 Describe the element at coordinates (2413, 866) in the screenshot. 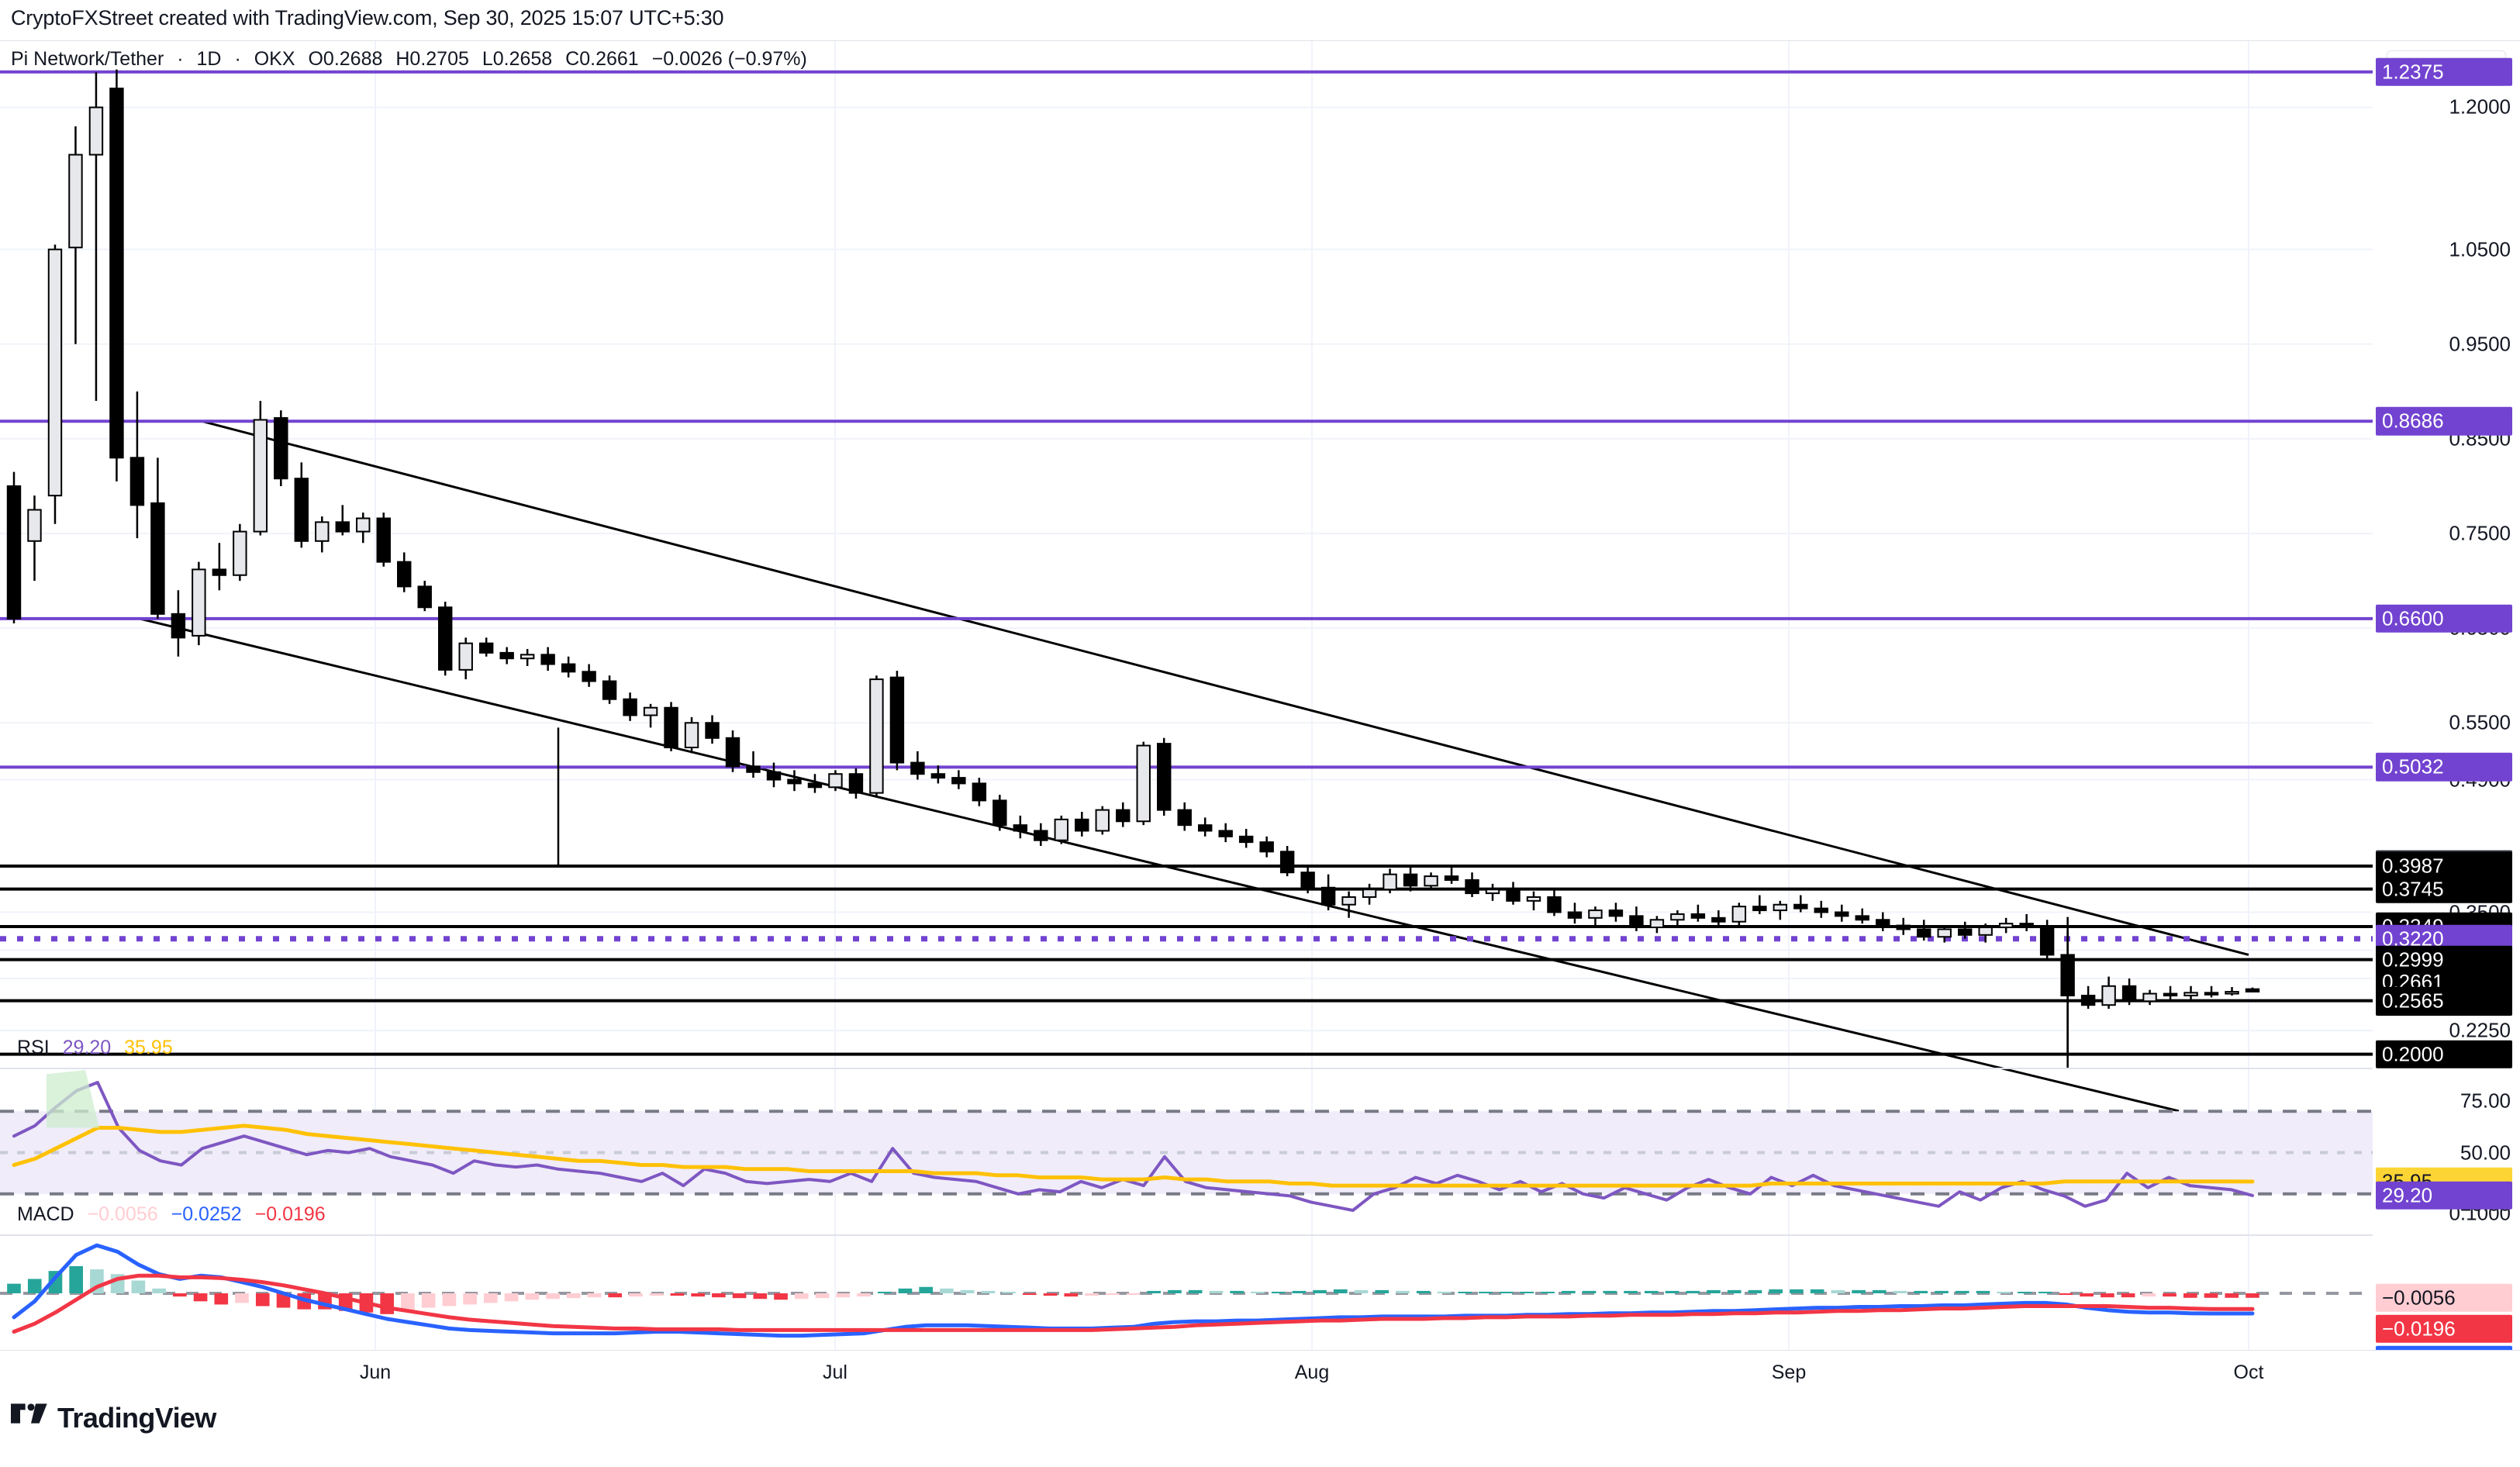

I see `badge-value: 0.3987` at that location.